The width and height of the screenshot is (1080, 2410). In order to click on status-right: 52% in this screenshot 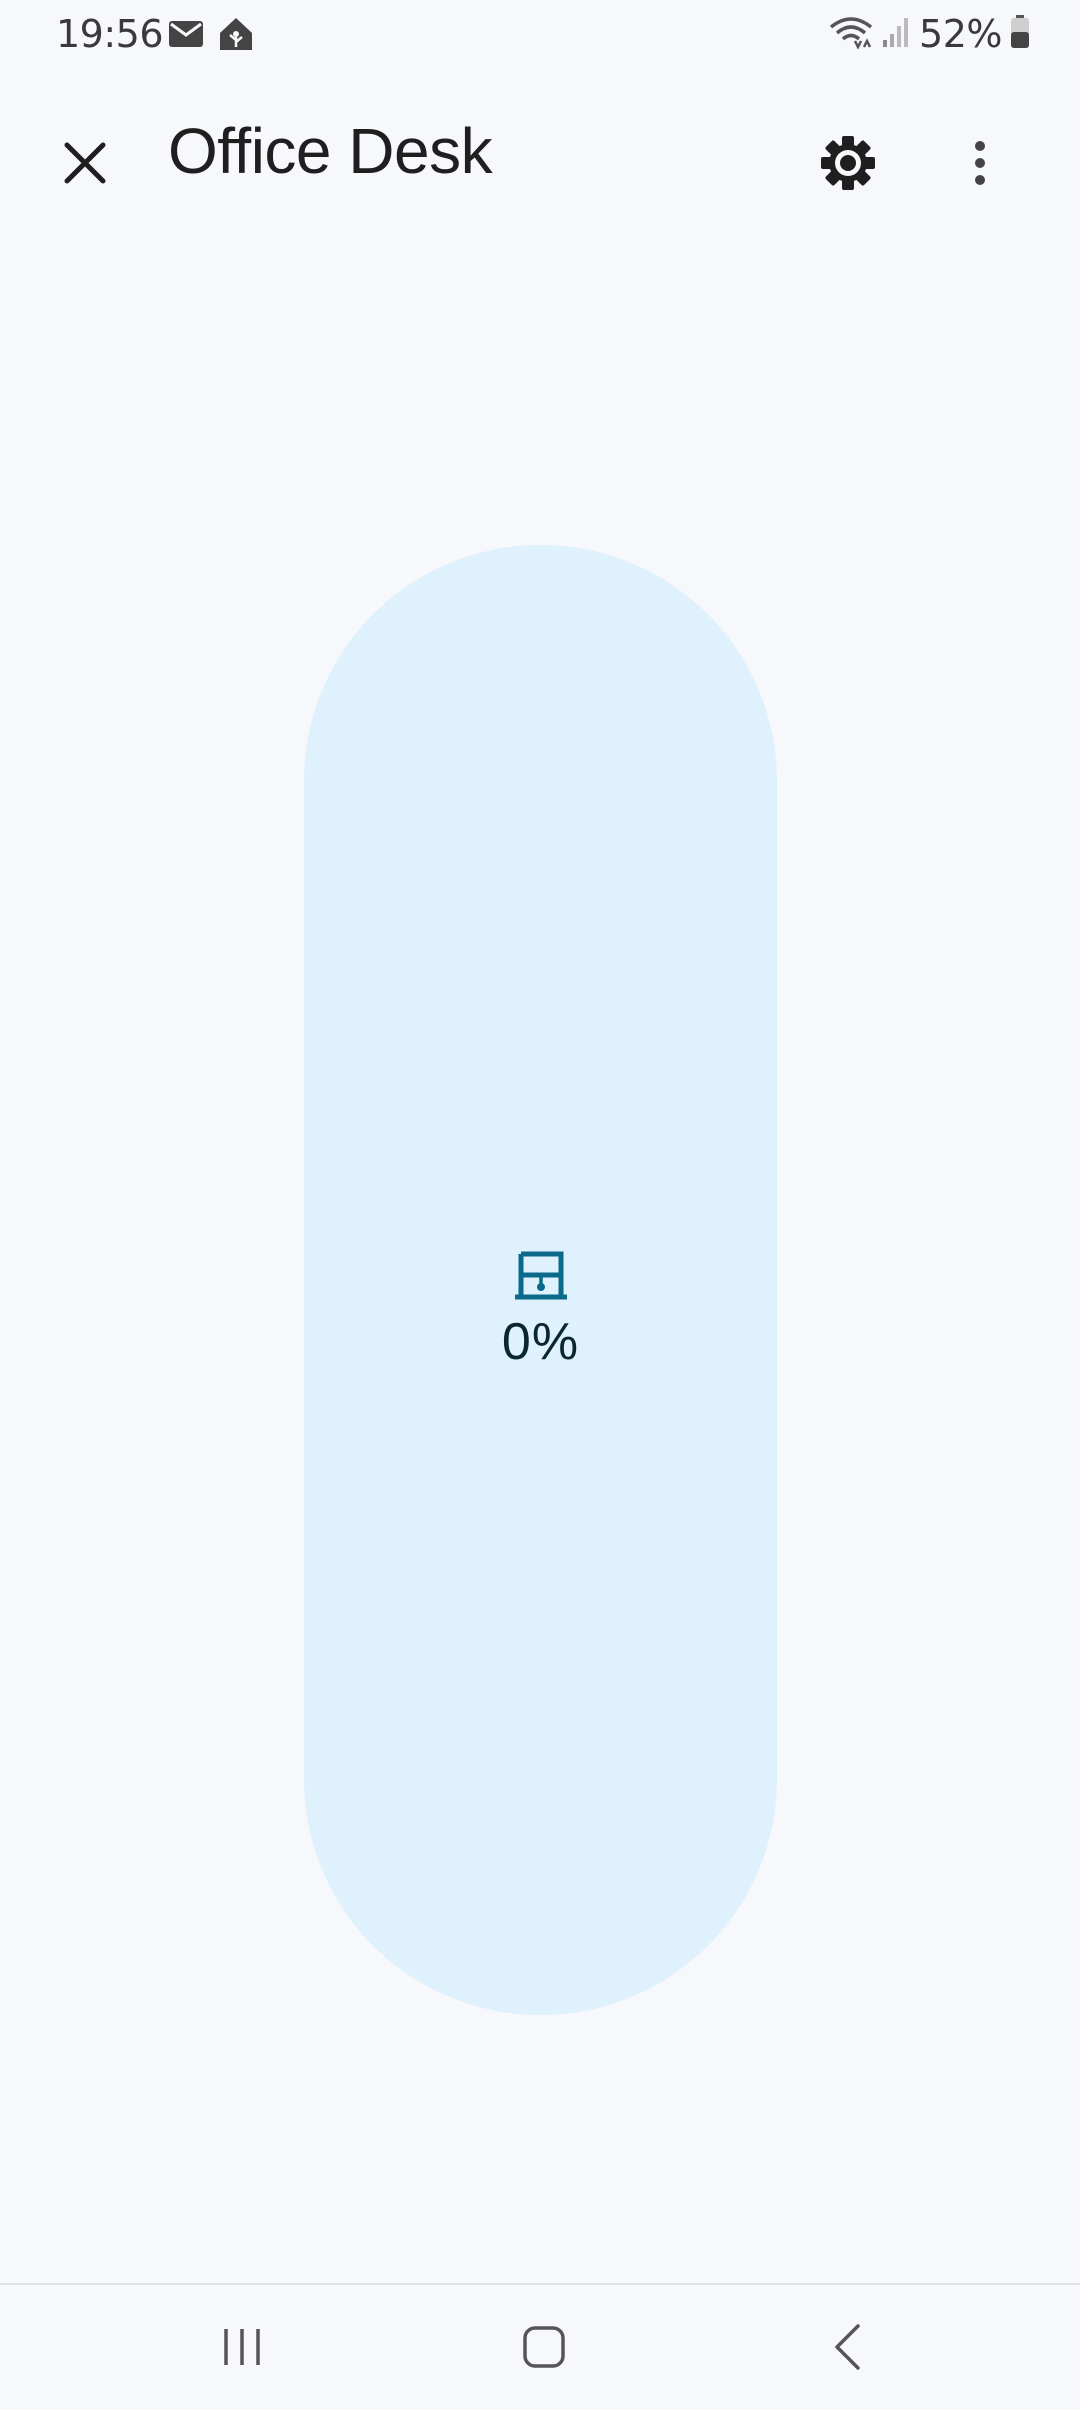, I will do `click(929, 34)`.